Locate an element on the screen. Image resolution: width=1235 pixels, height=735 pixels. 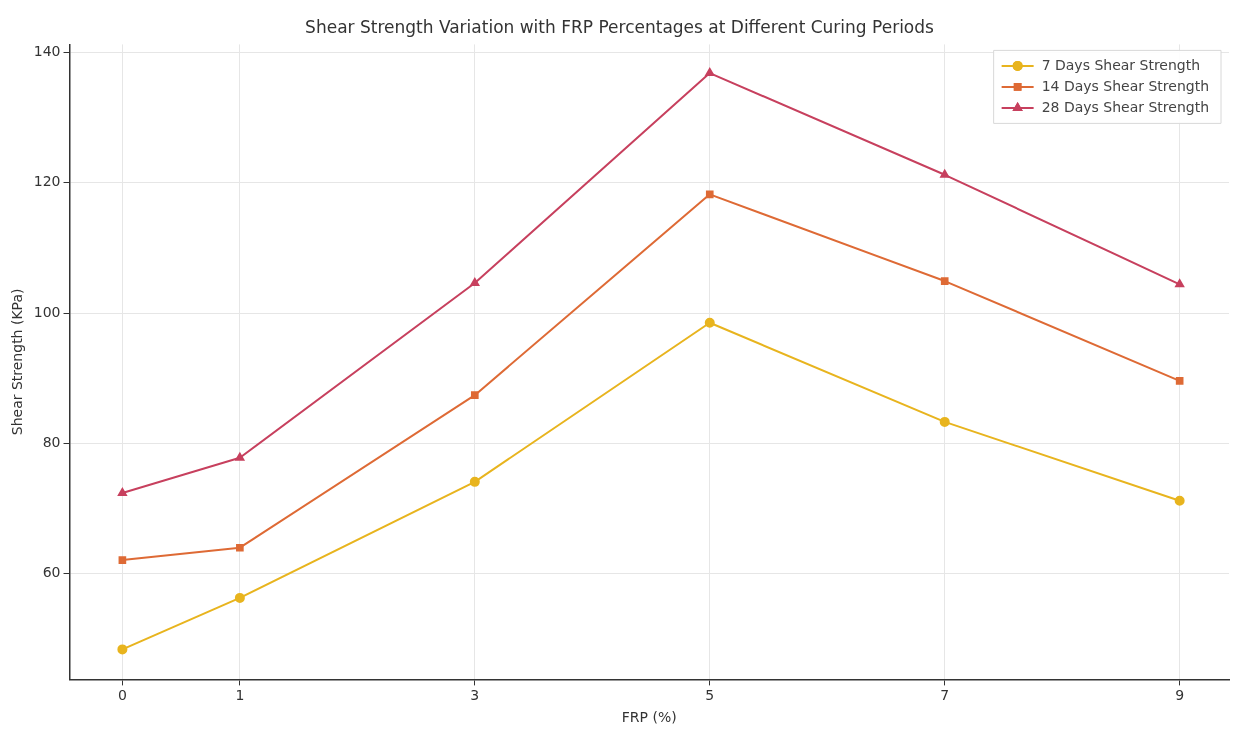
y-tick-label: 80 is located at coordinates (51, 442).